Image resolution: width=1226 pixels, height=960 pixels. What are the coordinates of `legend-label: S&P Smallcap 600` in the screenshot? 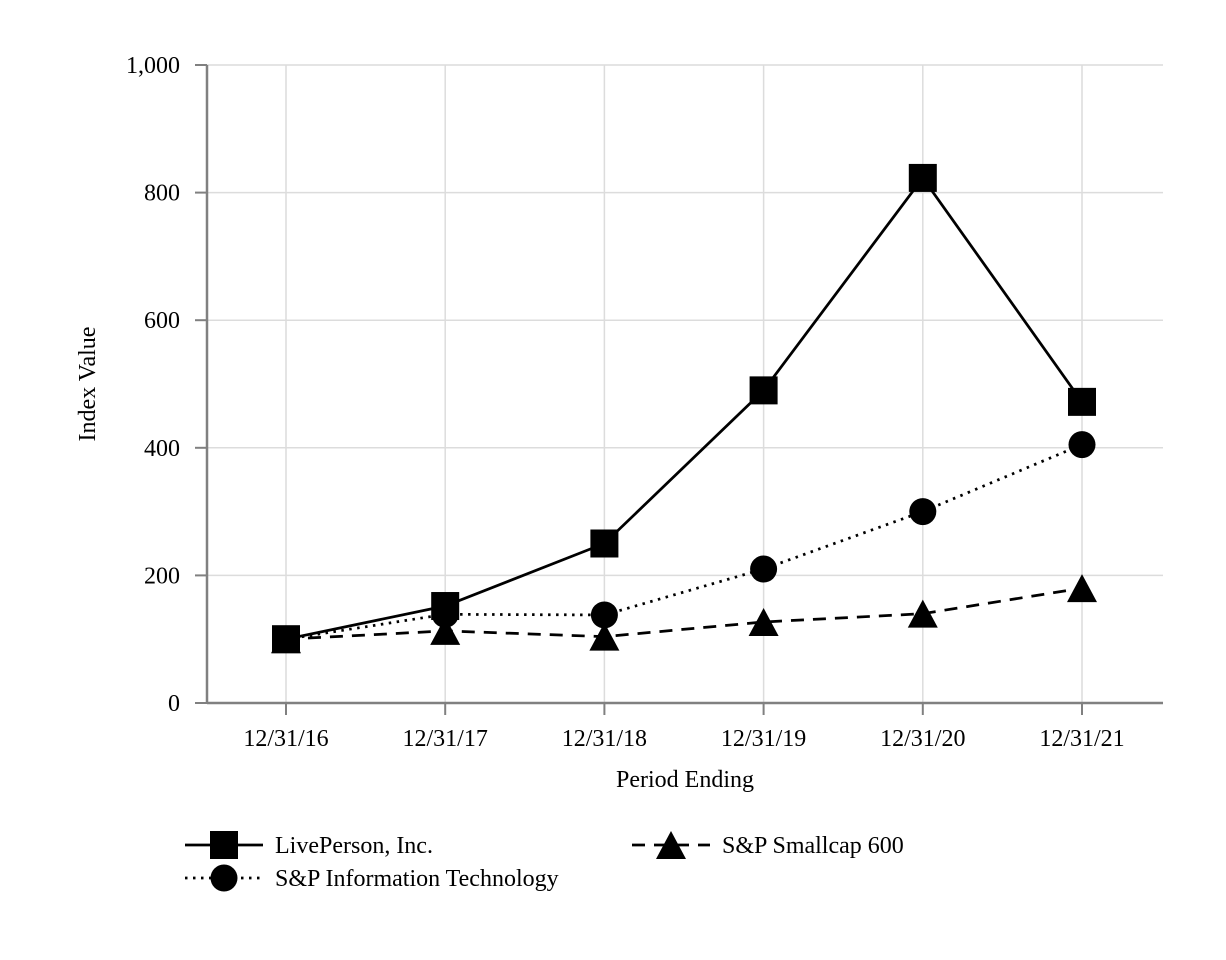 It's located at (813, 846).